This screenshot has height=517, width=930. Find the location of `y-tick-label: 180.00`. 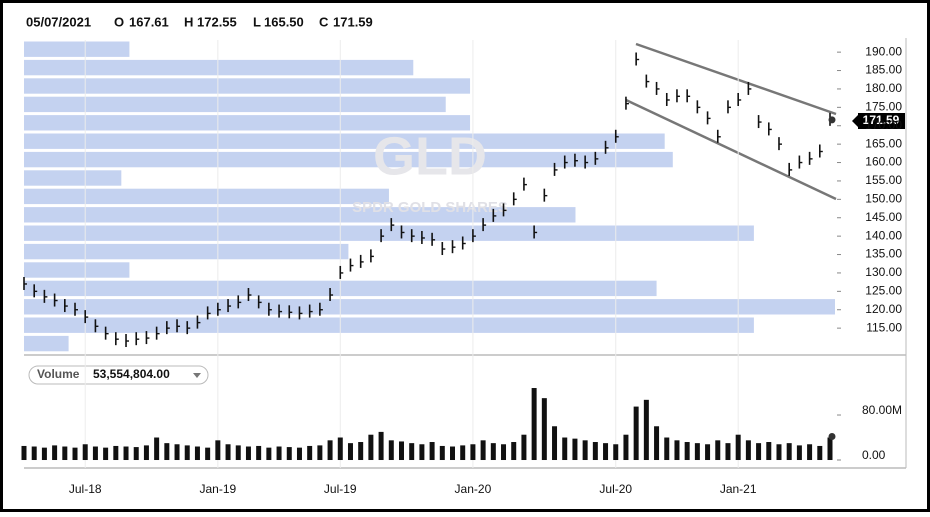

y-tick-label: 180.00 is located at coordinates (883, 88).